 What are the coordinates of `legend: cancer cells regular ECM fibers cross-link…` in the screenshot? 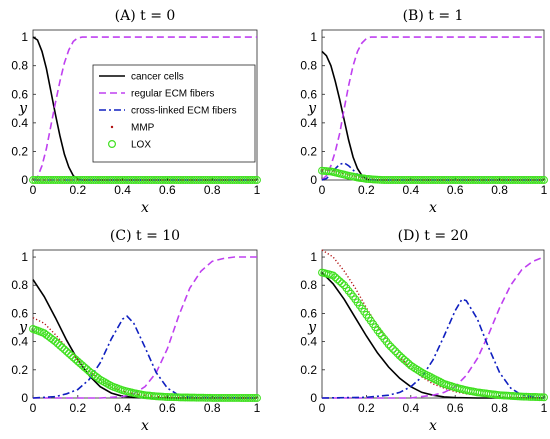 It's located at (174, 113).